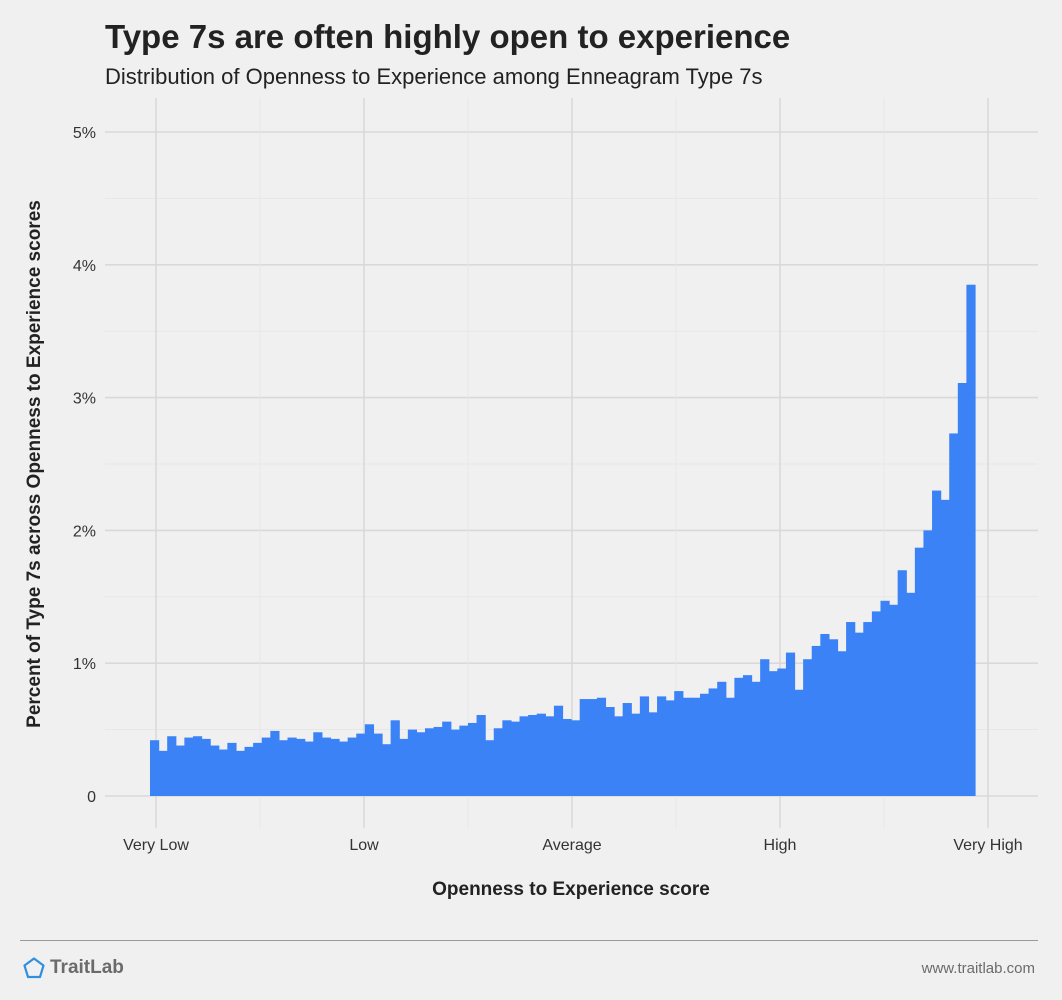 The image size is (1062, 1000). I want to click on x-tick-label: Very High, so click(987, 845).